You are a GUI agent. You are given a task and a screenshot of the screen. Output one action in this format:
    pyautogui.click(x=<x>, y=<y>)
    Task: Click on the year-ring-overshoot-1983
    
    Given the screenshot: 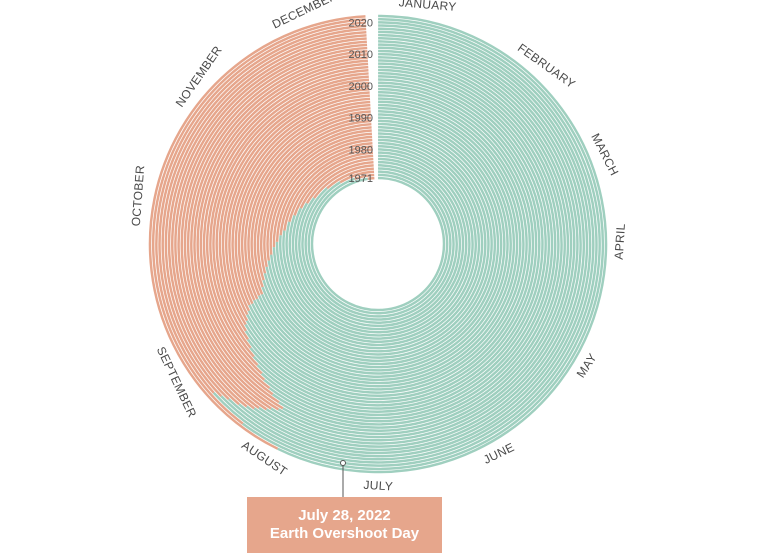 What is the action you would take?
    pyautogui.click(x=322, y=193)
    